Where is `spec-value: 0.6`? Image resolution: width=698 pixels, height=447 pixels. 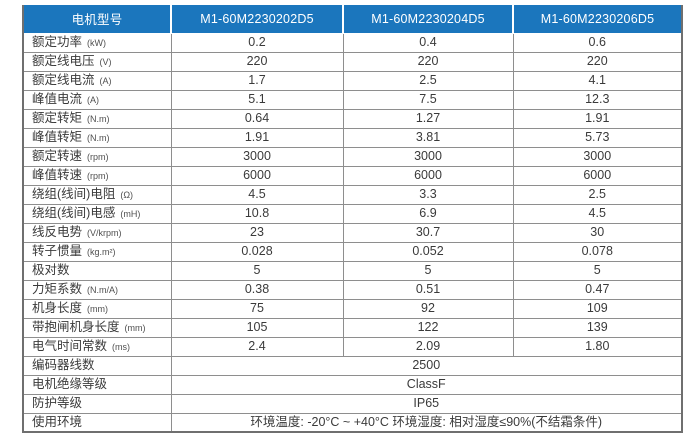 spec-value: 0.6 is located at coordinates (597, 42).